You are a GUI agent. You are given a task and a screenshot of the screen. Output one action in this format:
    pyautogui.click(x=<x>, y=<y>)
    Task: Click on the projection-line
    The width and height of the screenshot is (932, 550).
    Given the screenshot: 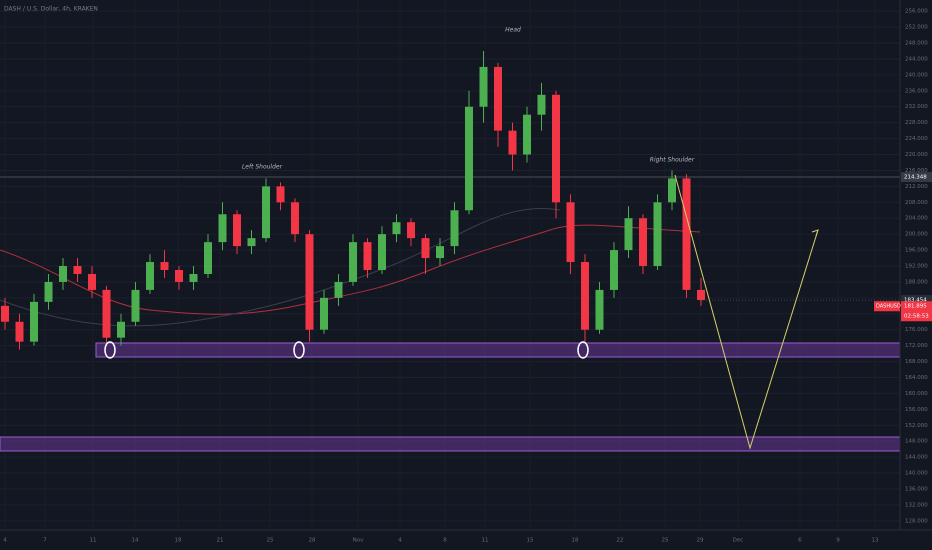 What is the action you would take?
    pyautogui.click(x=746, y=312)
    